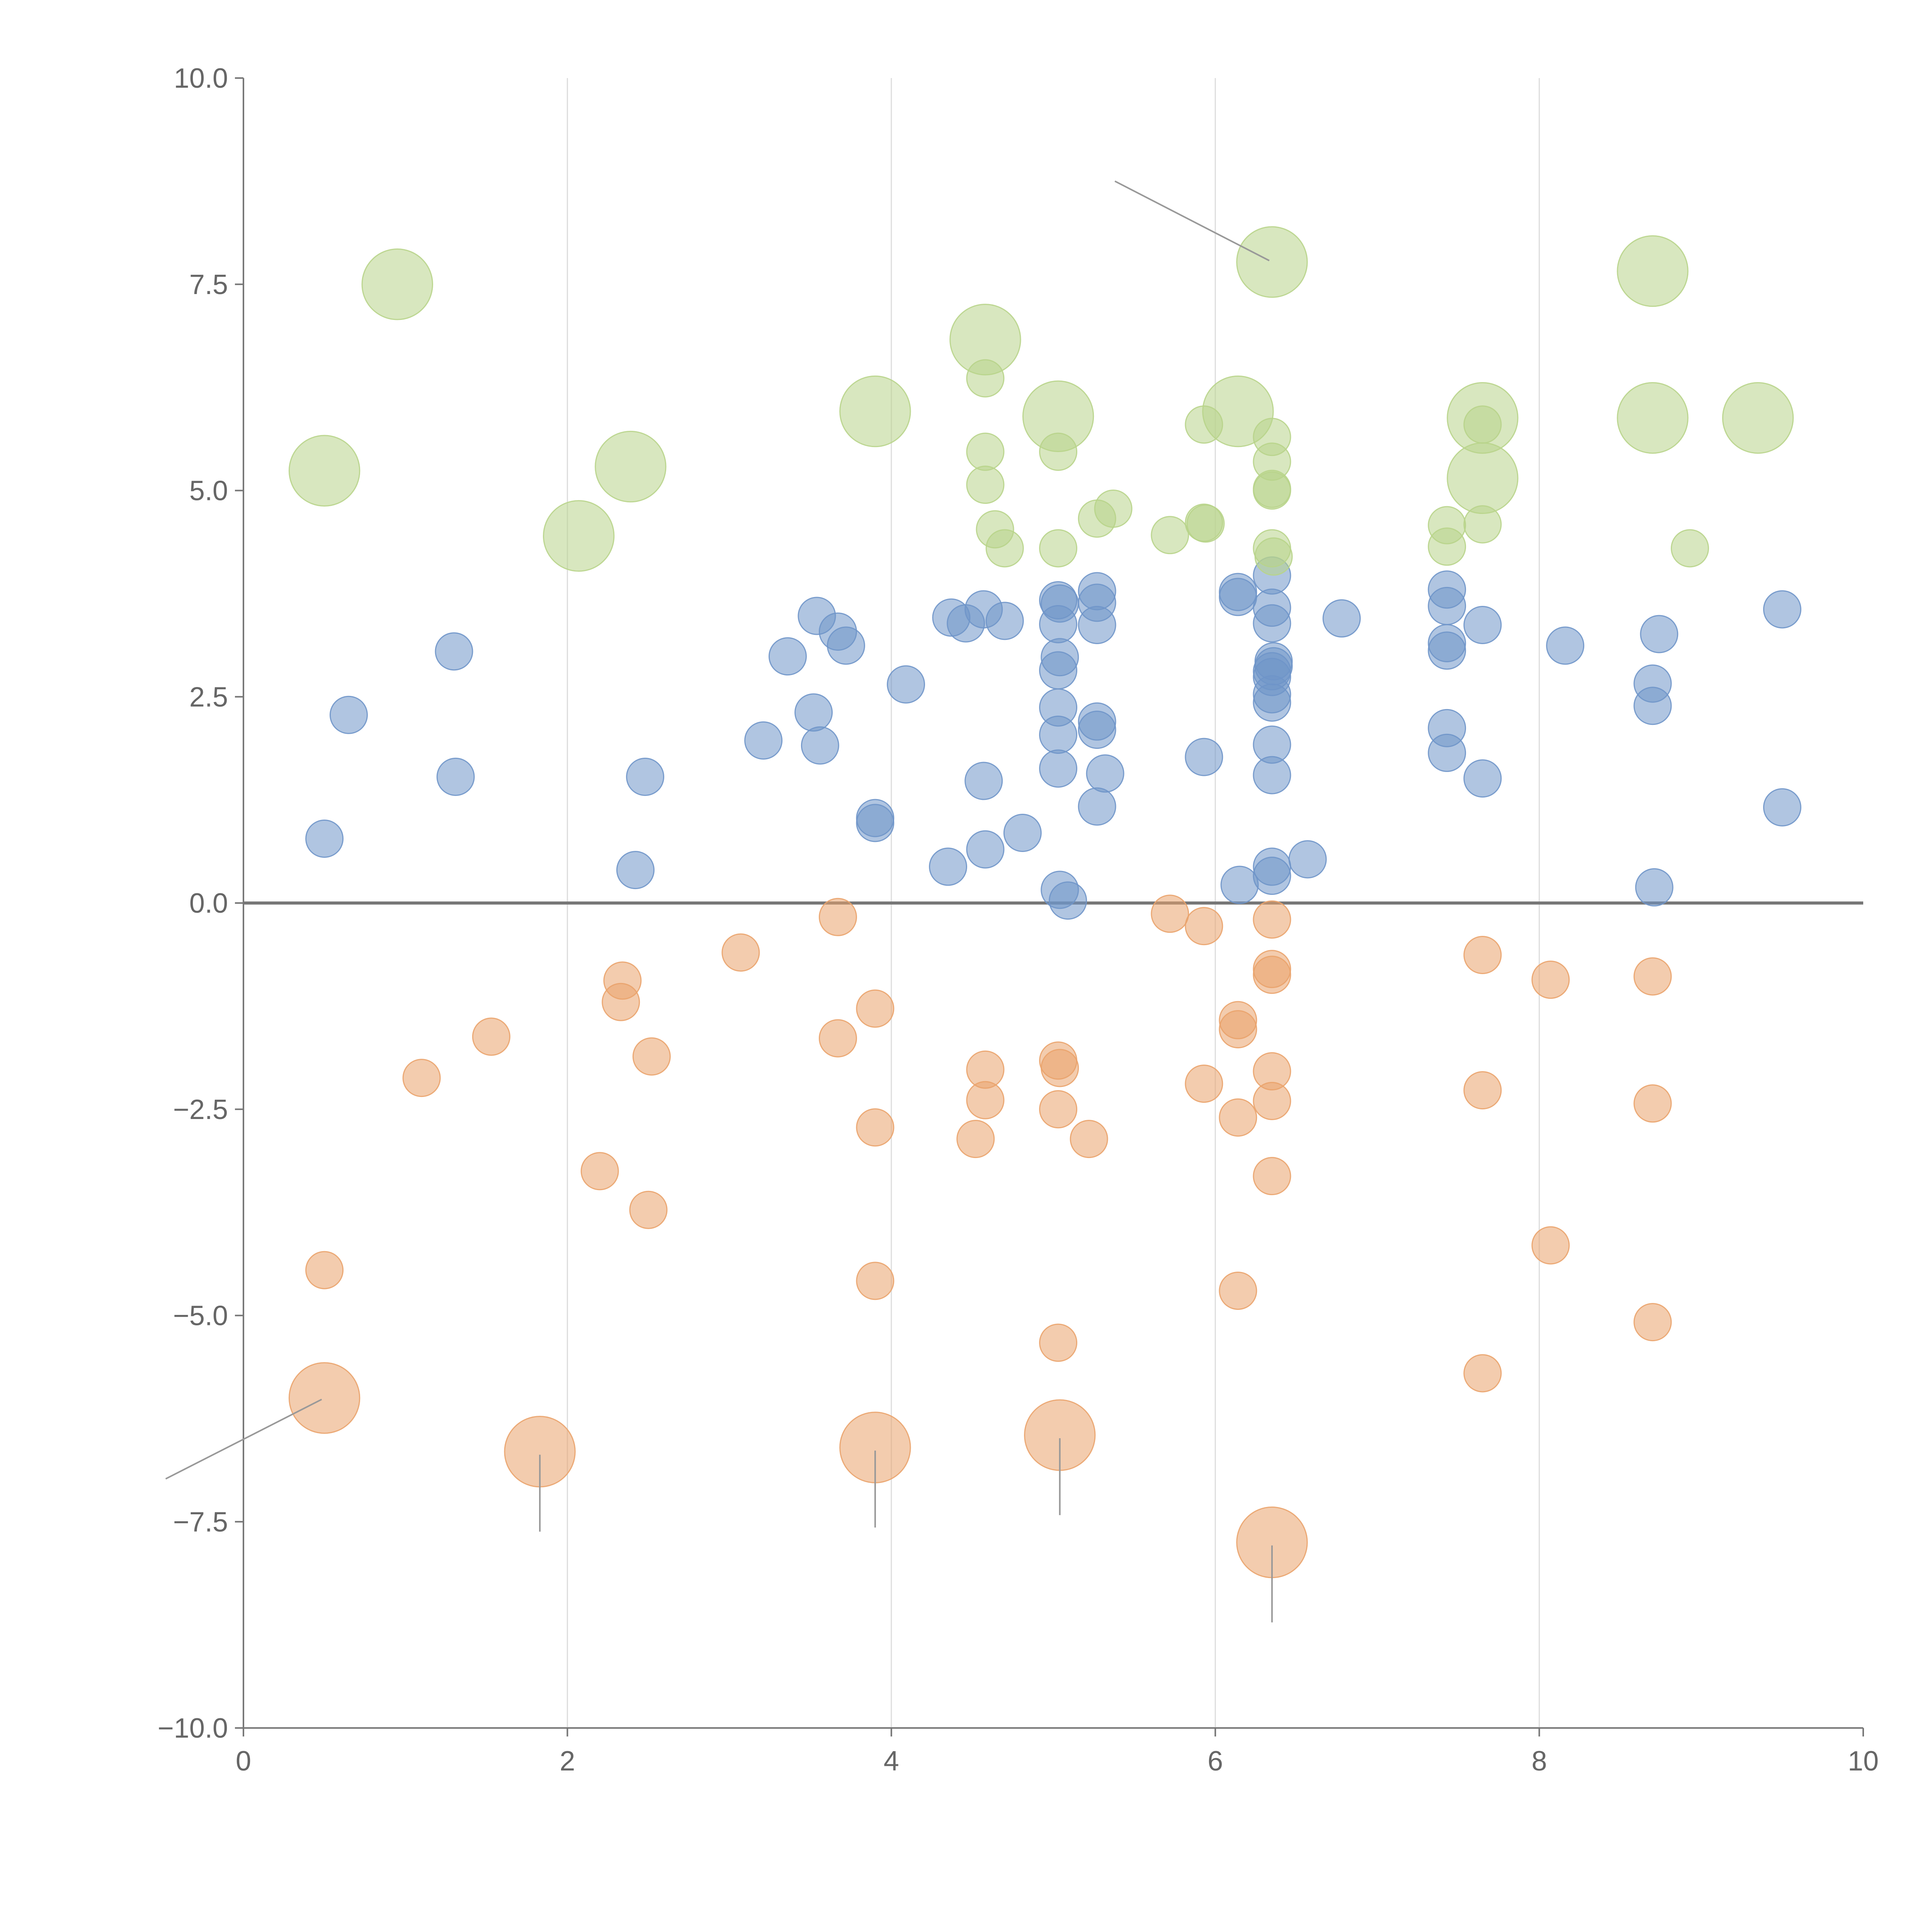 This screenshot has width=1932, height=1932. What do you see at coordinates (1215, 1761) in the screenshot?
I see `x-tick-label: 6` at bounding box center [1215, 1761].